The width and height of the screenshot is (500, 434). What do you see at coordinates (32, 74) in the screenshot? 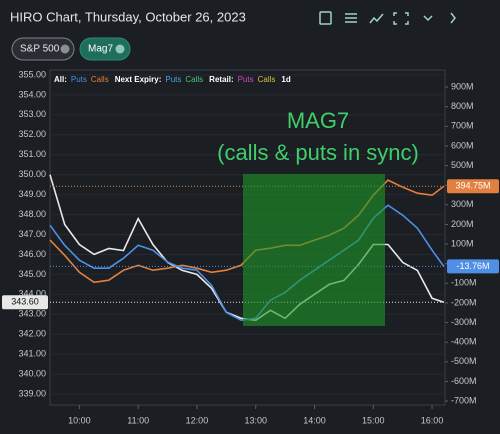
I see `y-tick-label: 355.00` at bounding box center [32, 74].